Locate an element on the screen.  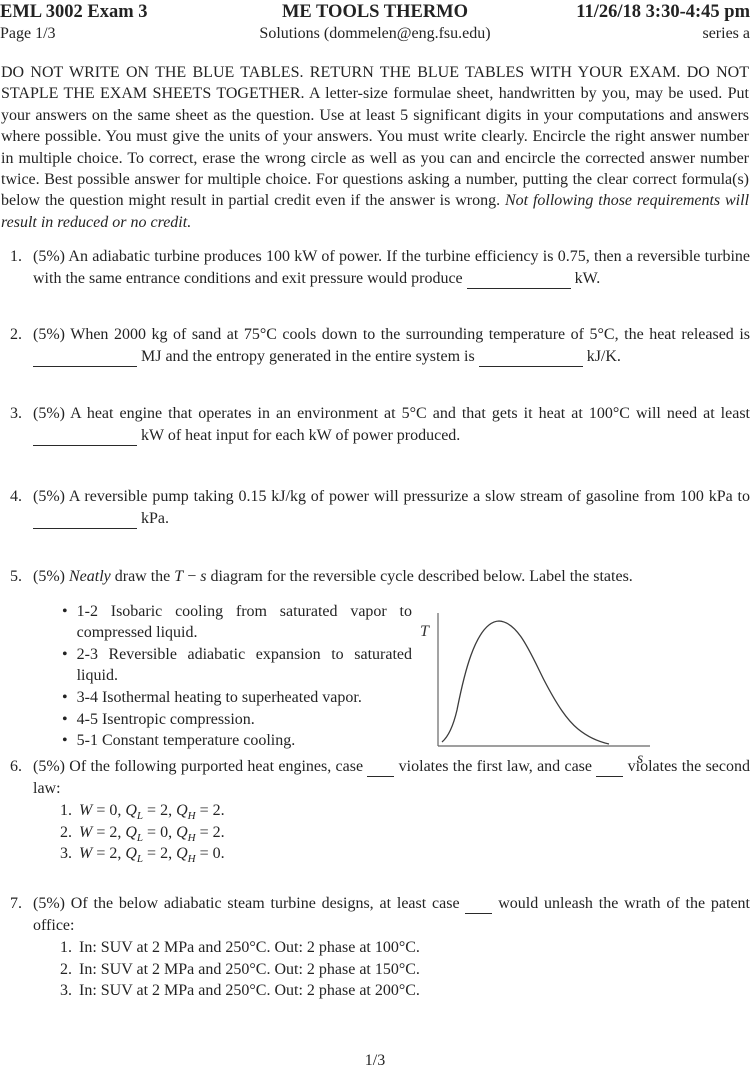
course-title: EML 3002 Exam 3 is located at coordinates (74, 12).